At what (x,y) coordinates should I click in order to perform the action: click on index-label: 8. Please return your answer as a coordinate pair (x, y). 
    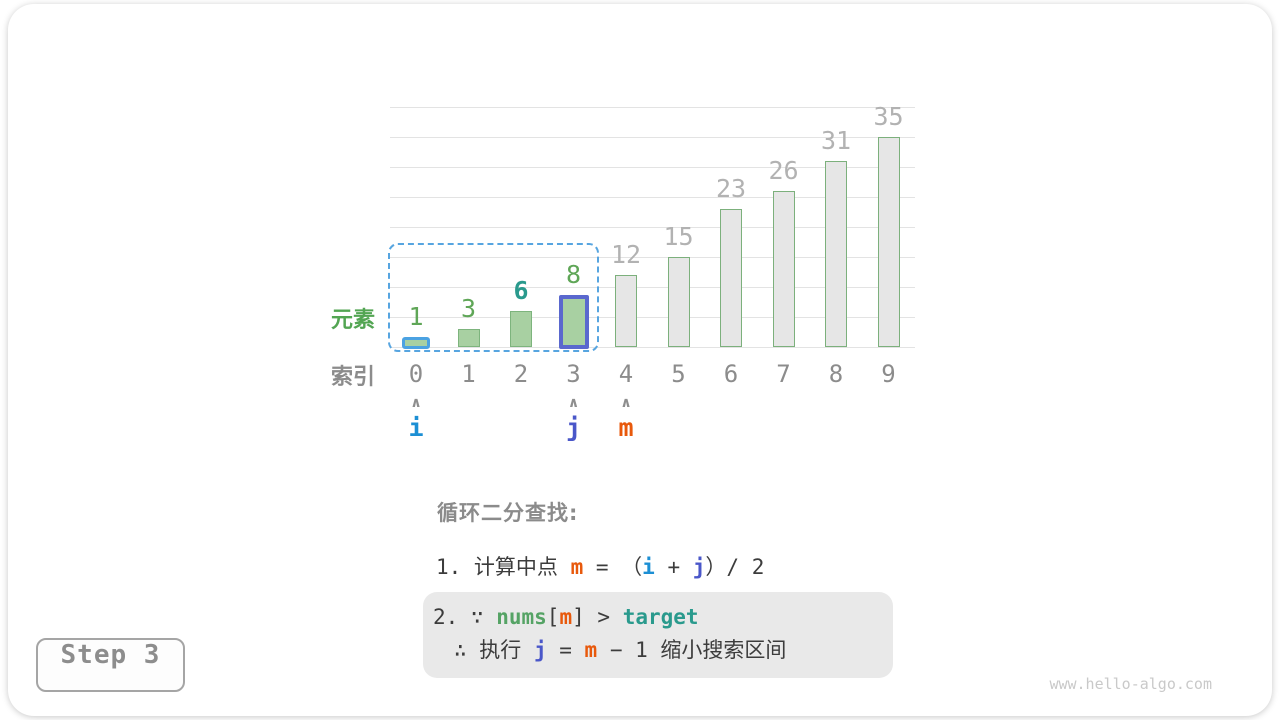
    Looking at the image, I should click on (836, 374).